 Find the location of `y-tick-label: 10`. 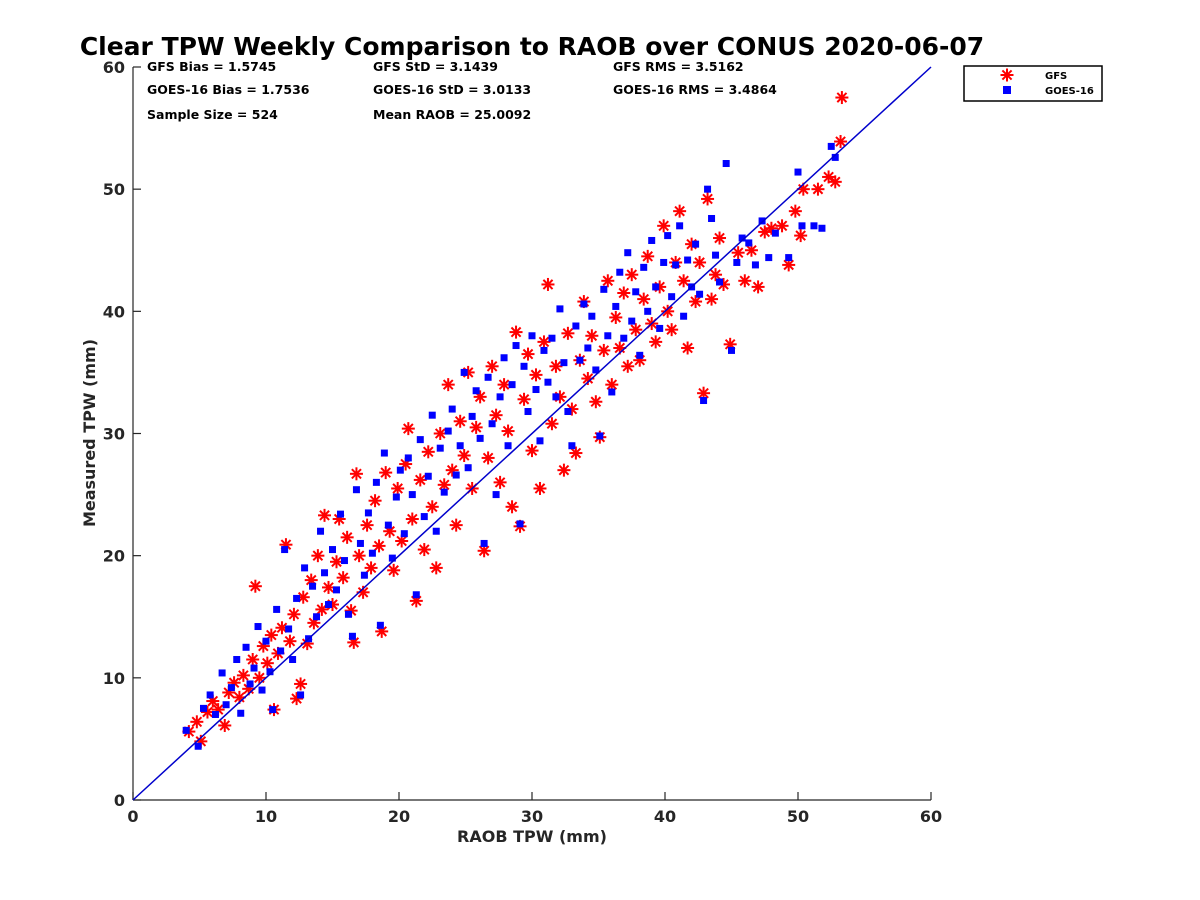

y-tick-label: 10 is located at coordinates (114, 678).